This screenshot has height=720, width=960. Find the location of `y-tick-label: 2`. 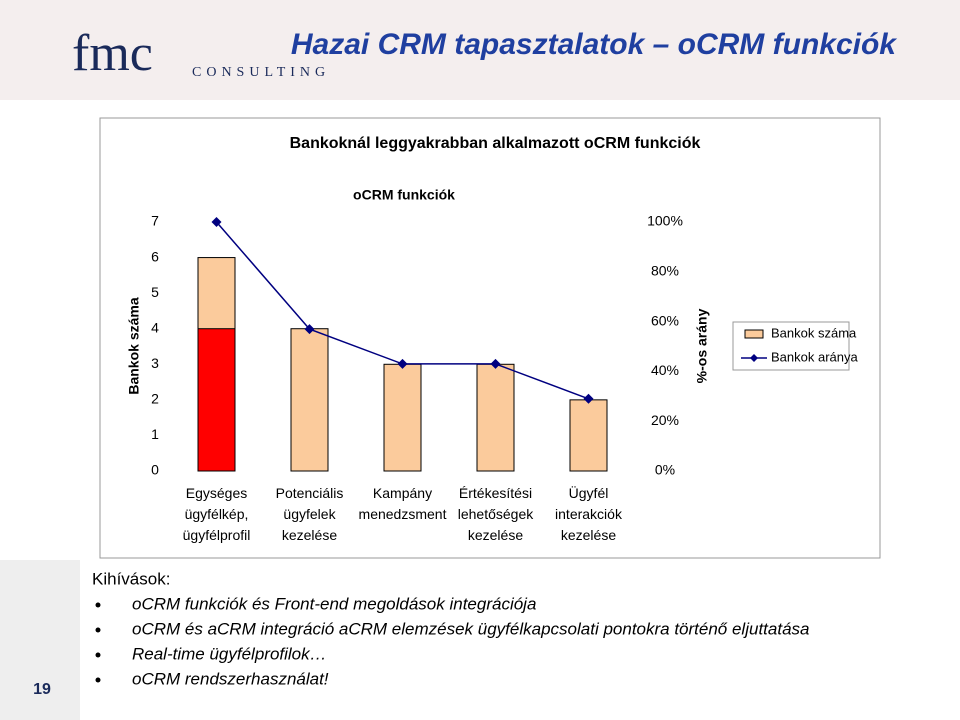

y-tick-label: 2 is located at coordinates (155, 399).